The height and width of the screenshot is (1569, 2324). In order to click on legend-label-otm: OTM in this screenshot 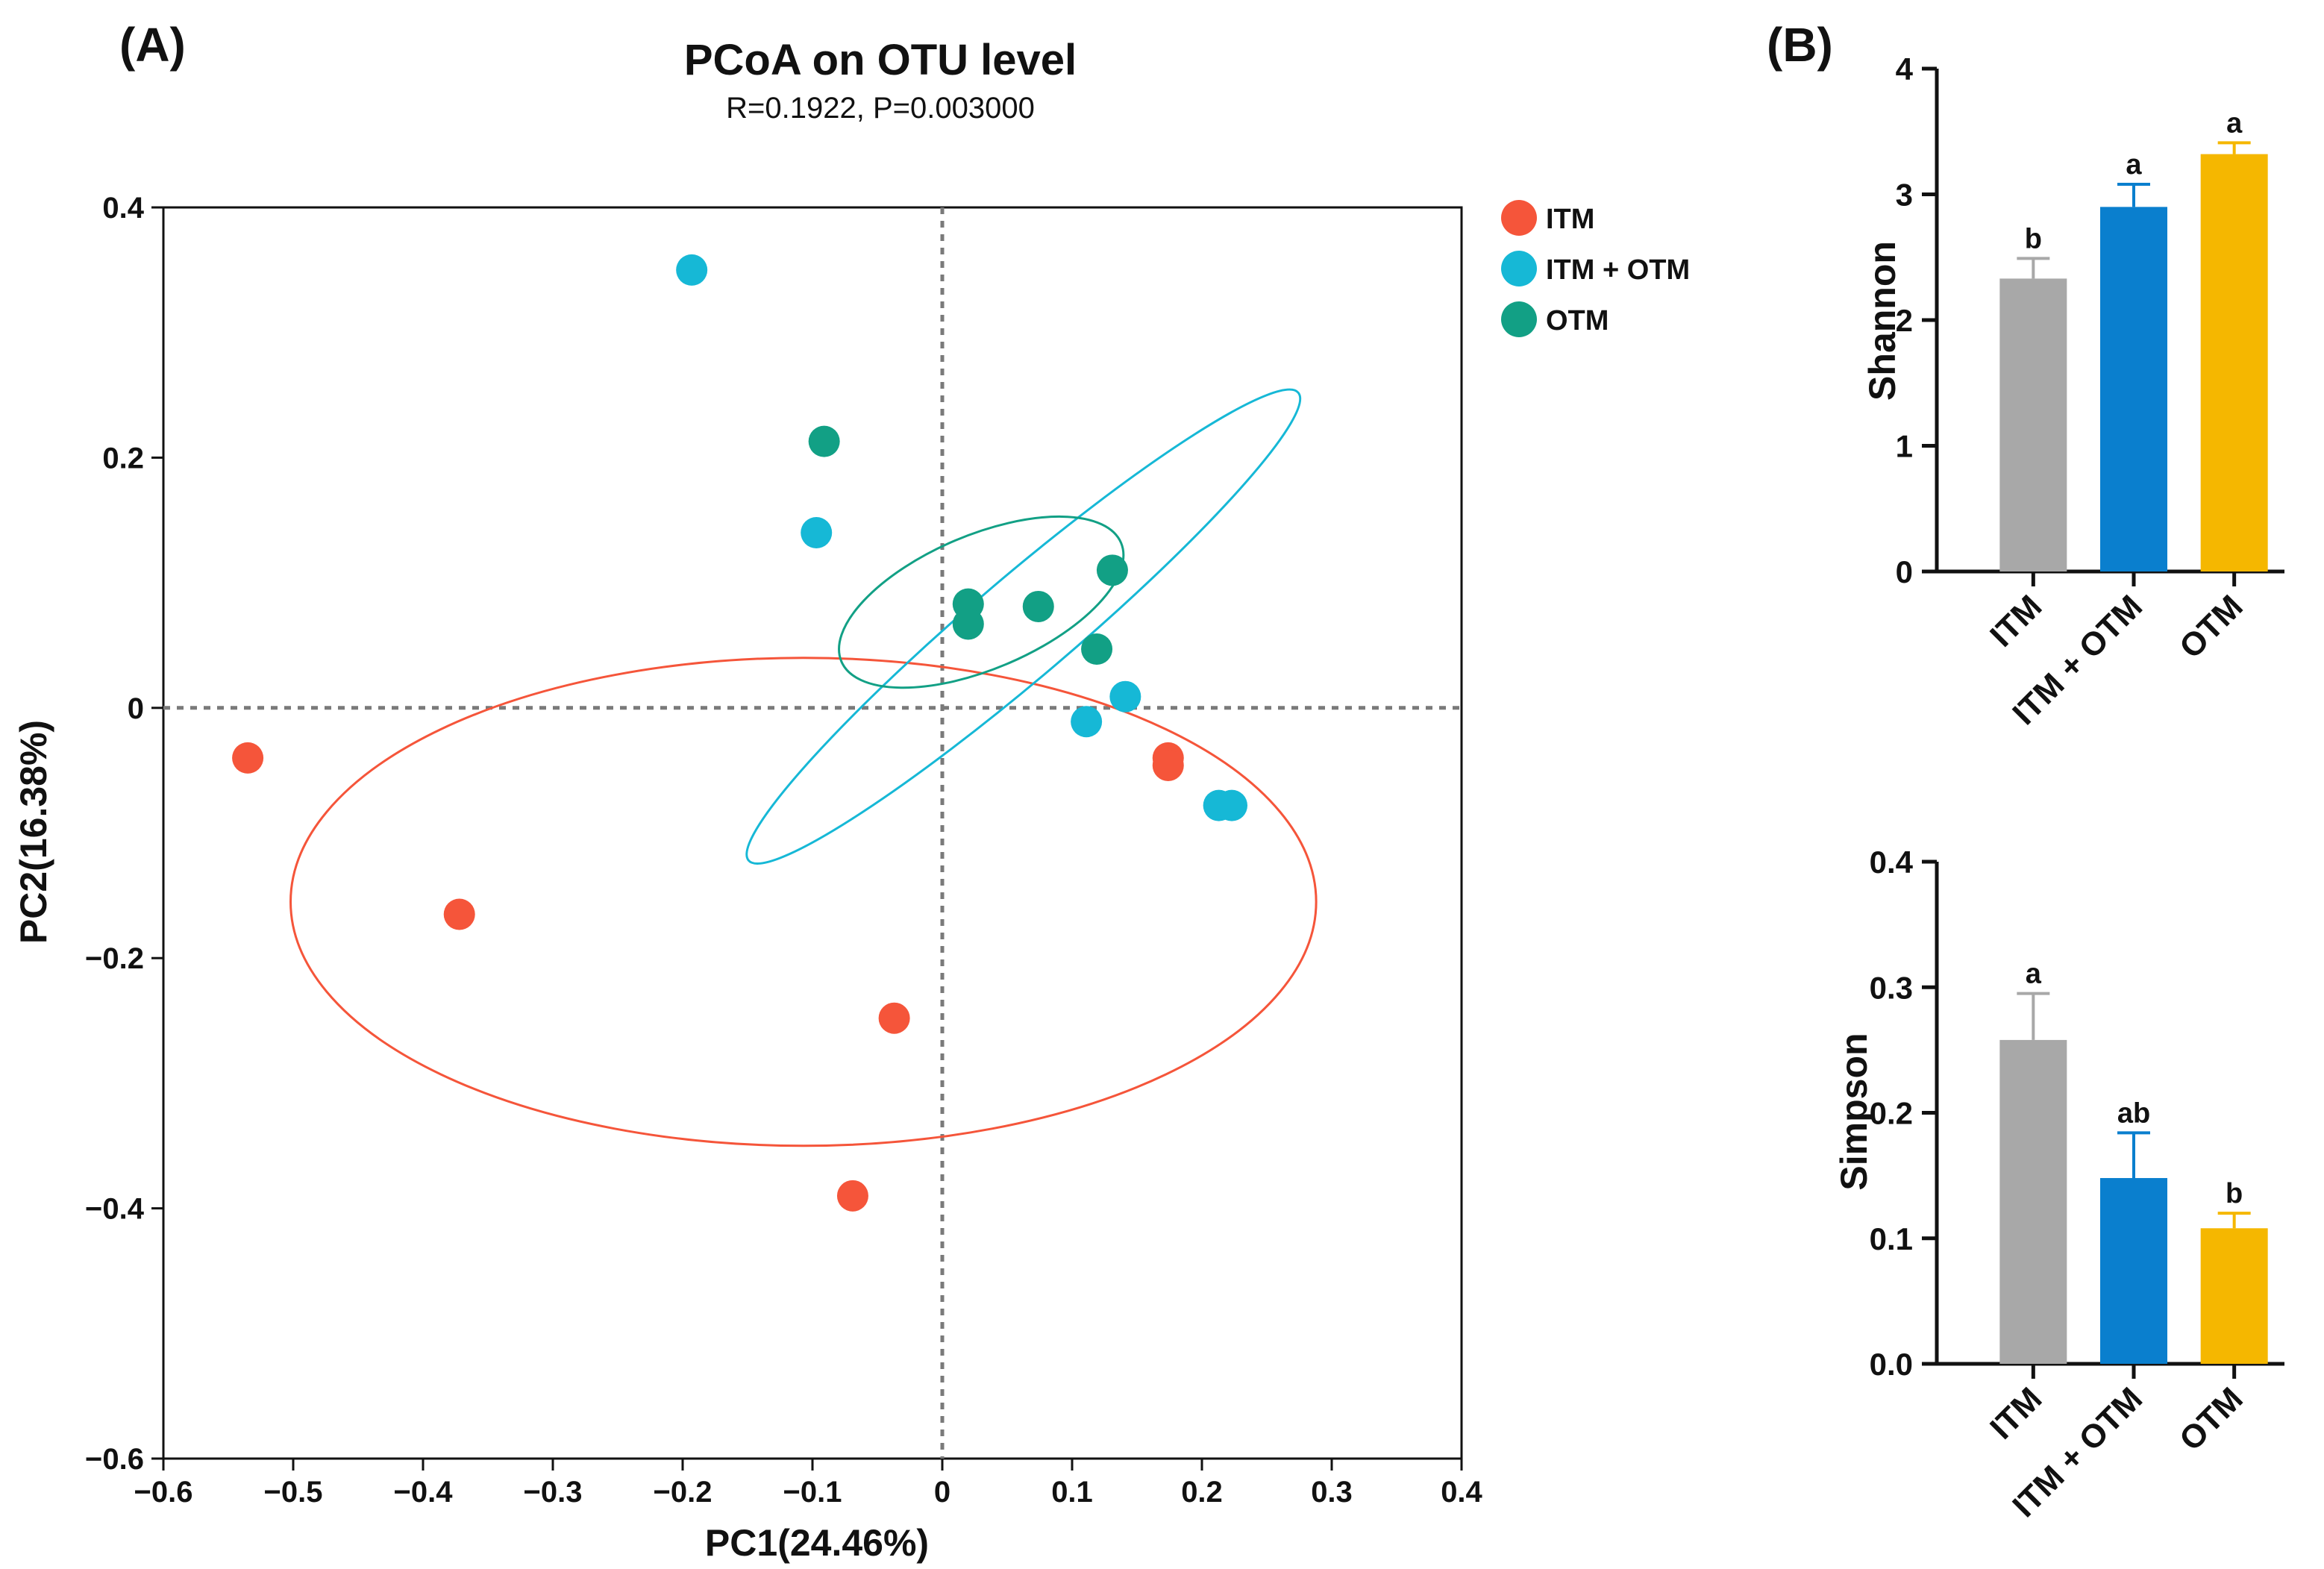, I will do `click(1577, 321)`.